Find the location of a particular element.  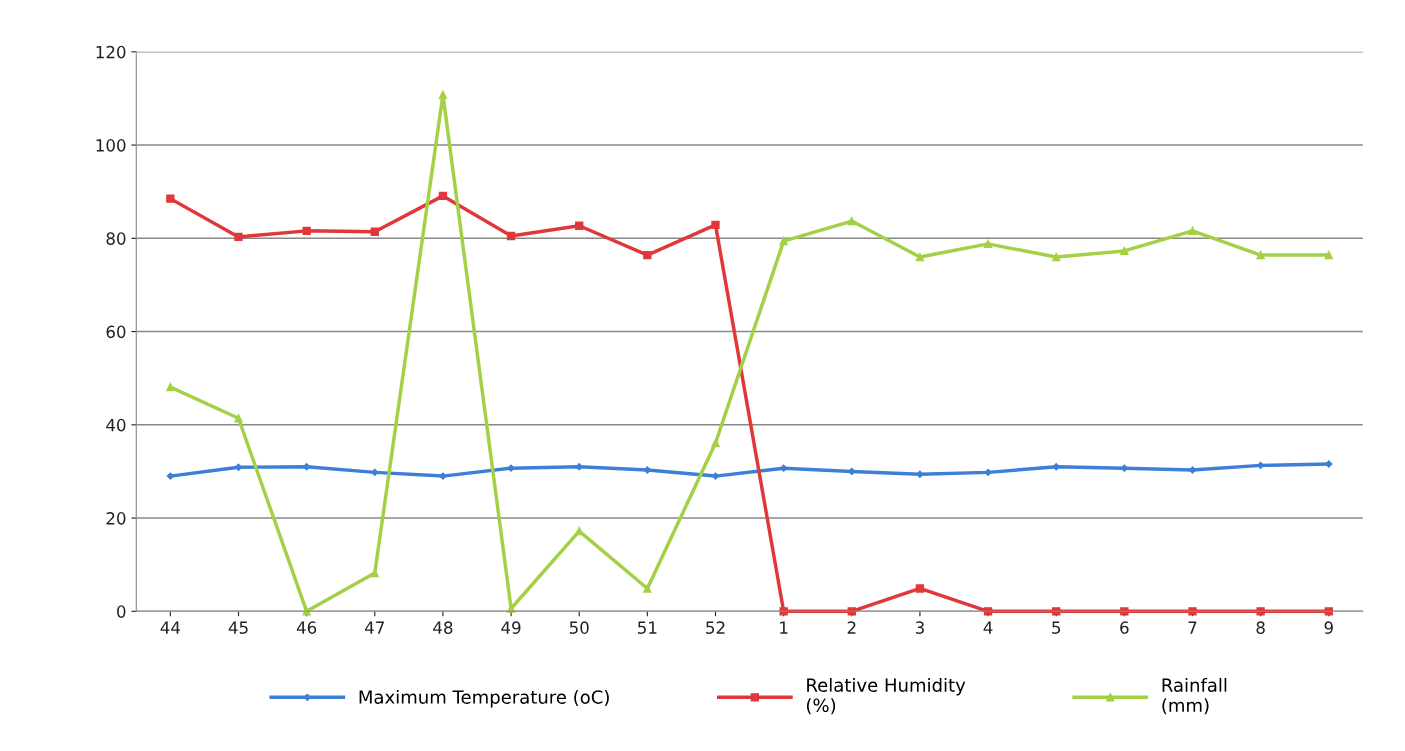

y-tick-label: 100 is located at coordinates (111, 145).